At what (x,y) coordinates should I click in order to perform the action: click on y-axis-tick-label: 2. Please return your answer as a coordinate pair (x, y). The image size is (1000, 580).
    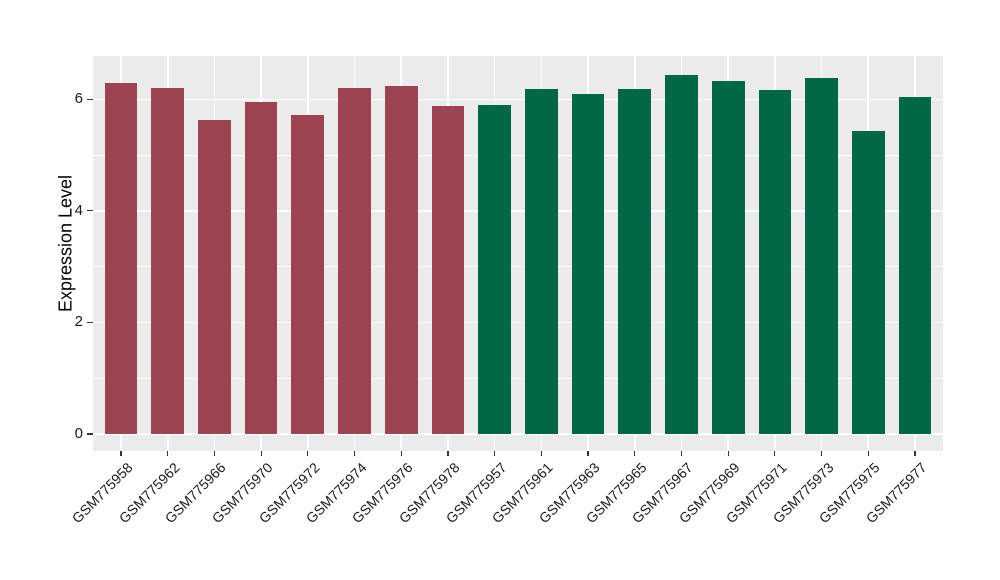
    Looking at the image, I should click on (78, 322).